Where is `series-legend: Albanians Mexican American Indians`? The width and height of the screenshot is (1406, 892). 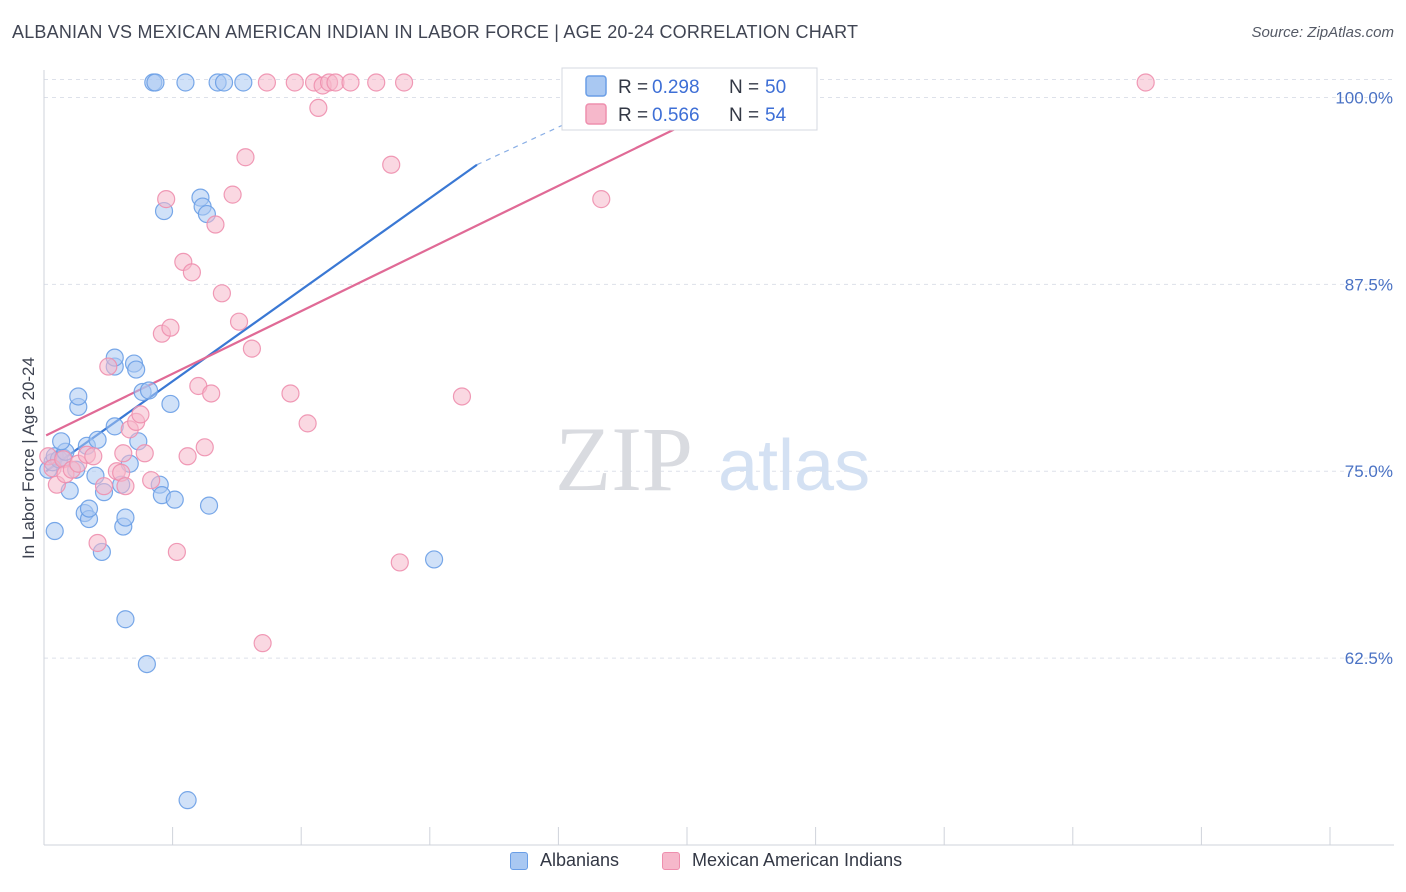
series-legend: Albanians Mexican American Indians is located at coordinates (703, 865).